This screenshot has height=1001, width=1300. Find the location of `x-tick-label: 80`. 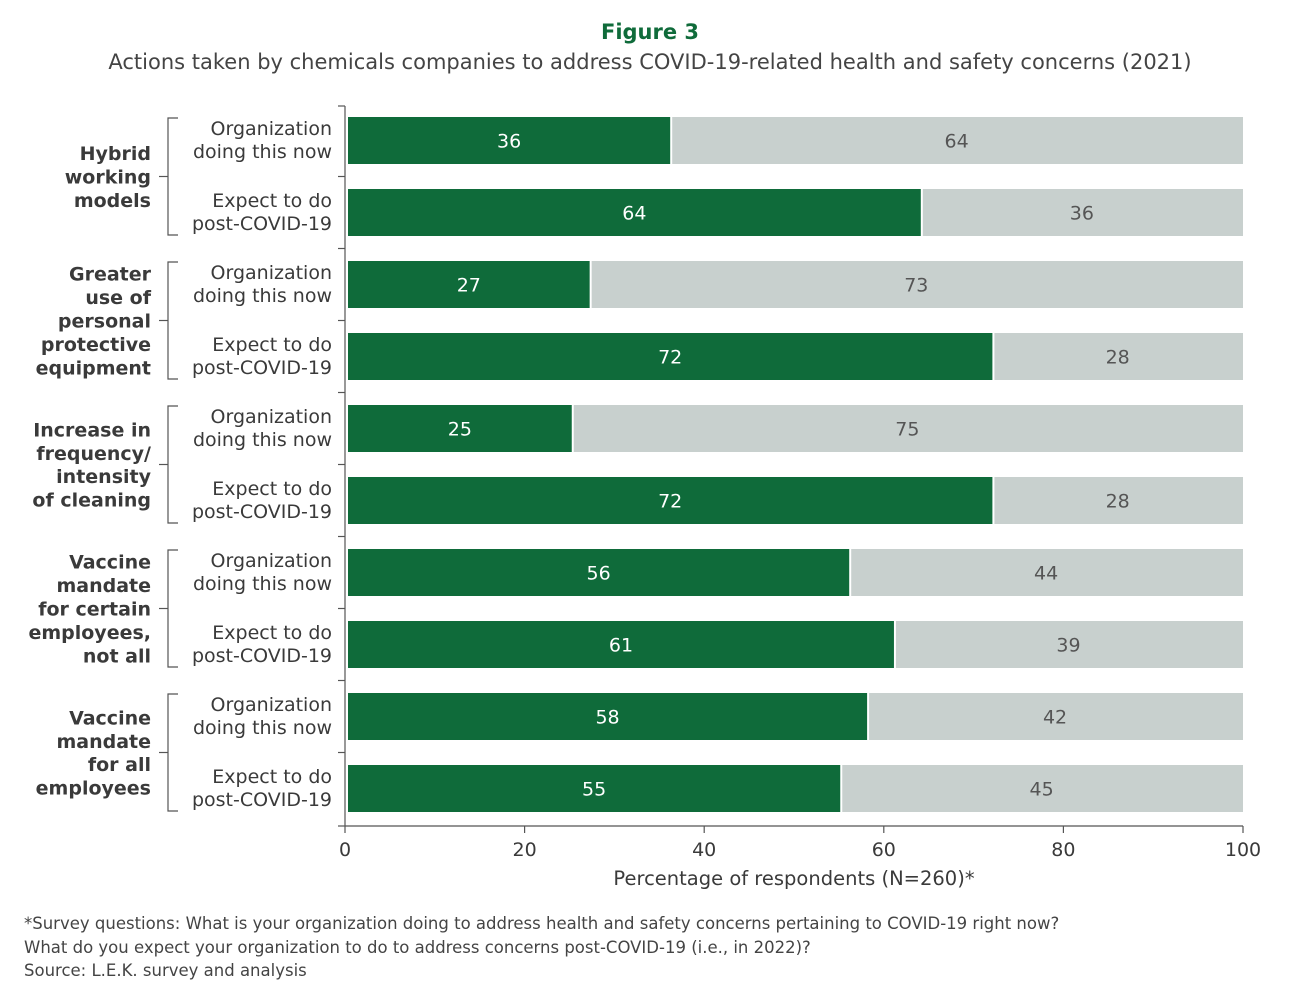

x-tick-label: 80 is located at coordinates (1063, 850).